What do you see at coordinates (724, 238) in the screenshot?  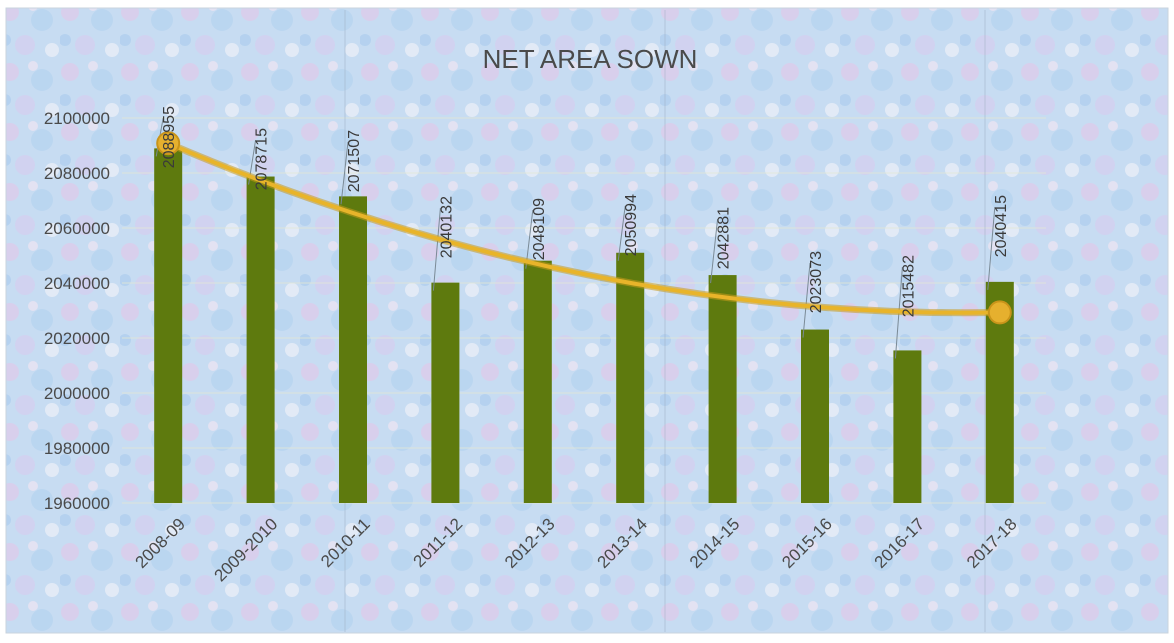 I see `data-label: 2042881` at bounding box center [724, 238].